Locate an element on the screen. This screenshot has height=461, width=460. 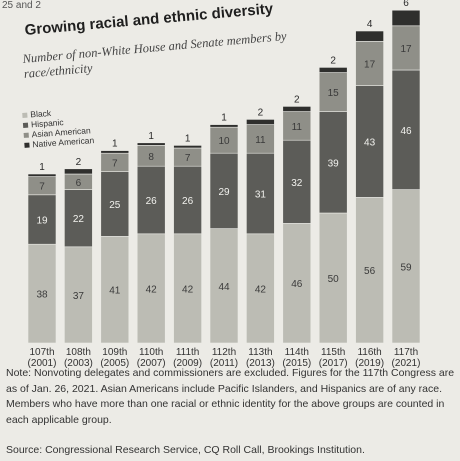
data-label: 10 is located at coordinates (224, 141).